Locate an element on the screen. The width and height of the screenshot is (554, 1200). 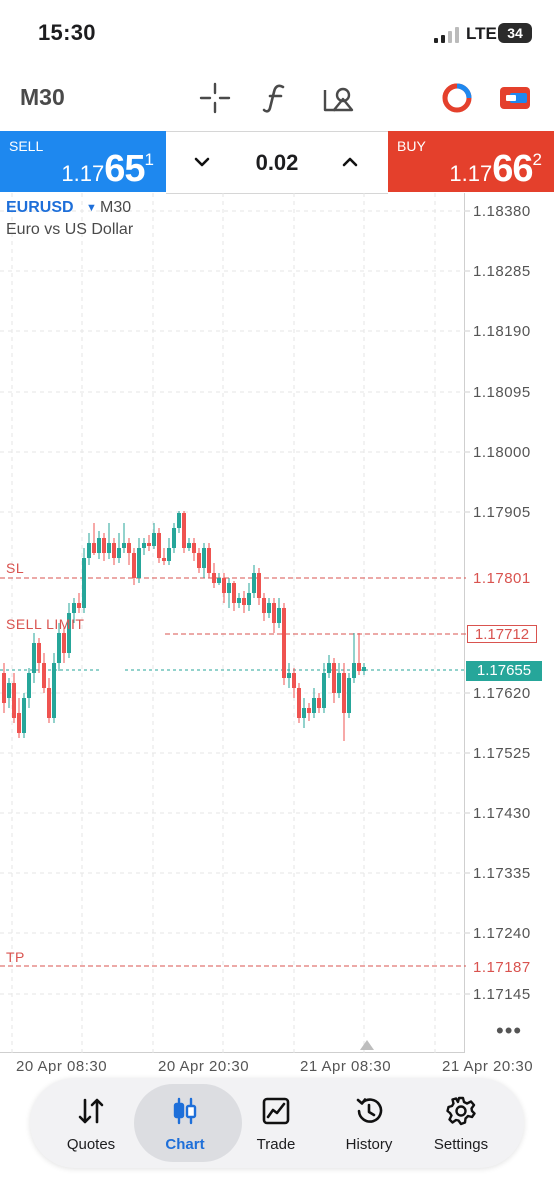
network-label: LTE is located at coordinates (481, 33).